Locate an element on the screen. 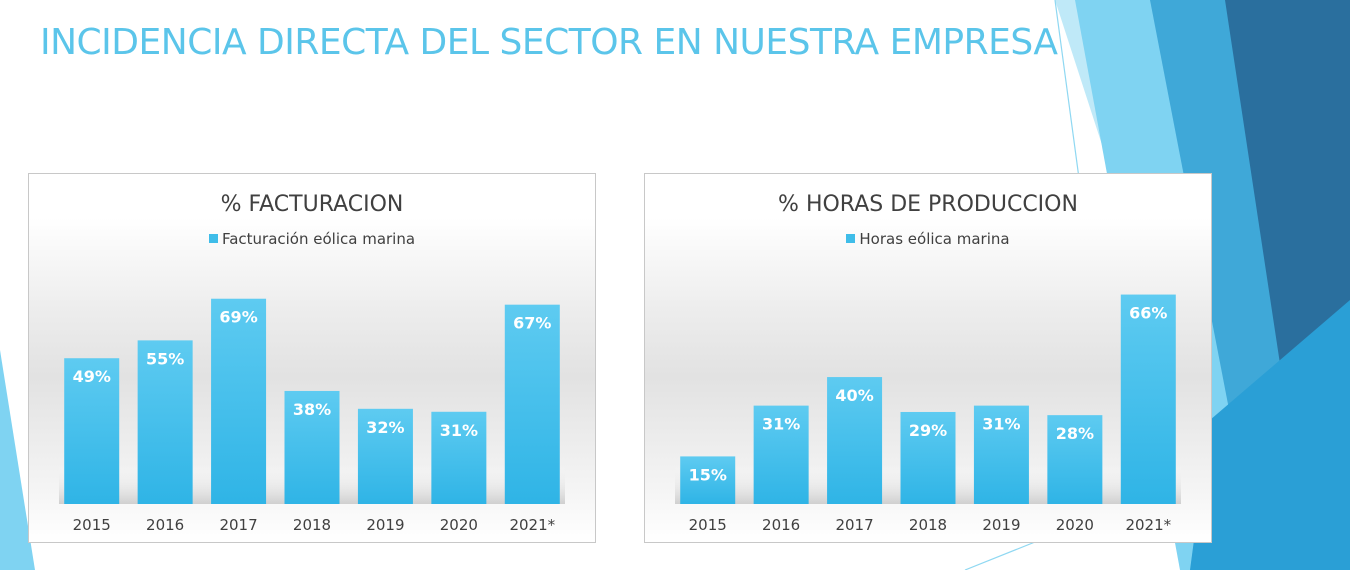 The image size is (1350, 570). data-label: 55% is located at coordinates (165, 358).